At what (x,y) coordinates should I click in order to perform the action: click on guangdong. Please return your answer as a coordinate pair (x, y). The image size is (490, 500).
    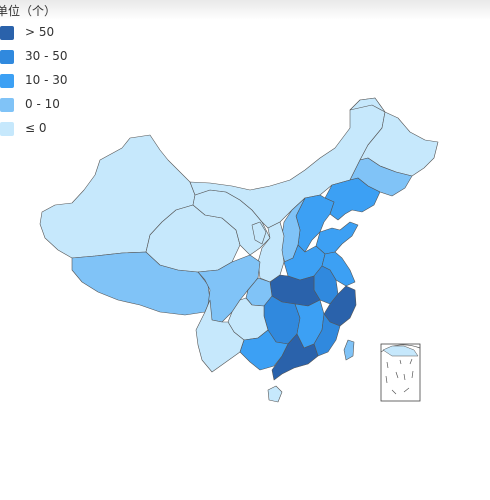
    Looking at the image, I should click on (295, 357).